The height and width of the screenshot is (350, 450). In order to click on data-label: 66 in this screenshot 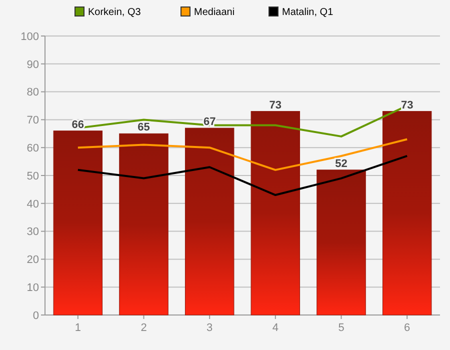, I will do `click(78, 124)`.